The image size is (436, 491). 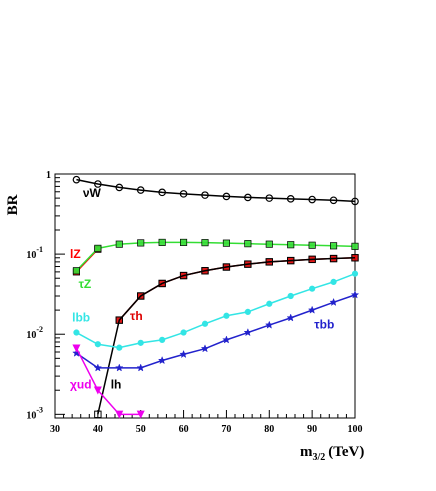 I want to click on y-tick-label: 1, so click(x=48, y=175).